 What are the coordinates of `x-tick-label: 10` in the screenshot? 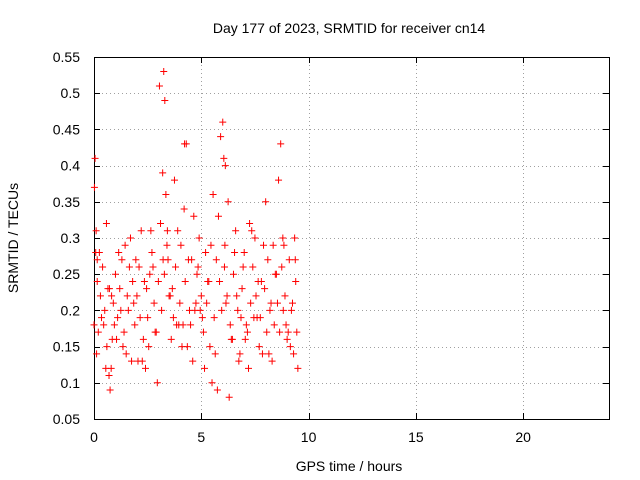 It's located at (309, 437).